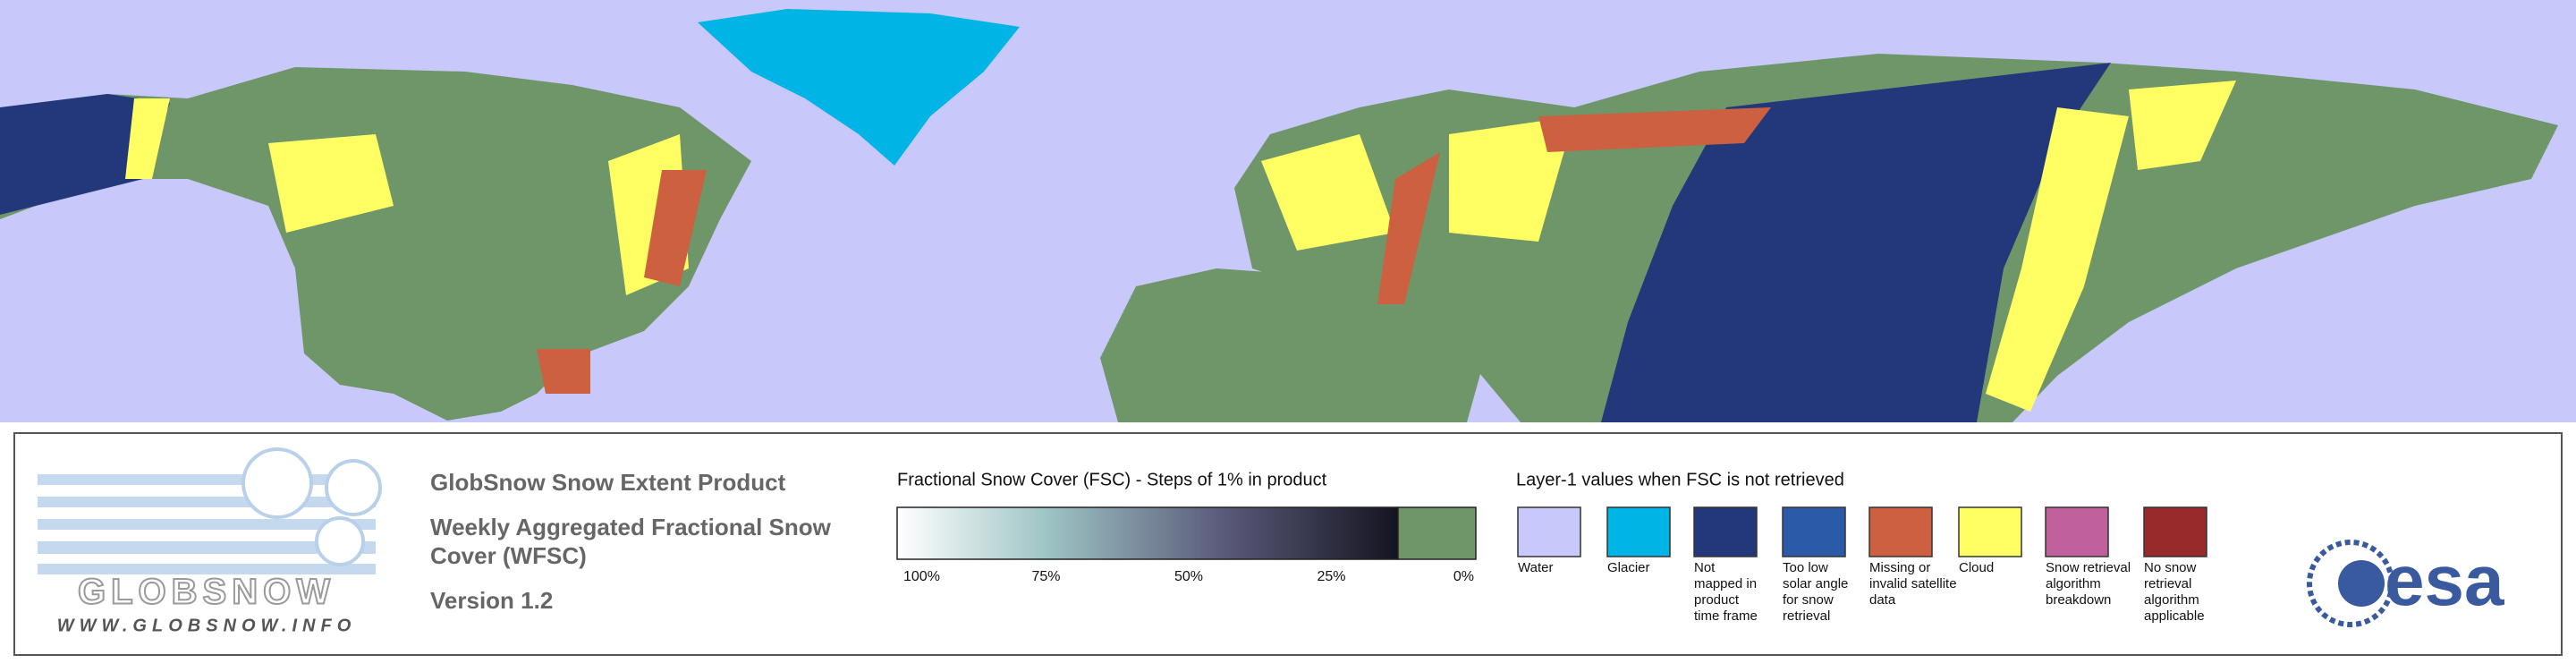 The height and width of the screenshot is (672, 2576). What do you see at coordinates (206, 592) in the screenshot?
I see `logo-name: GLOBSNOW` at bounding box center [206, 592].